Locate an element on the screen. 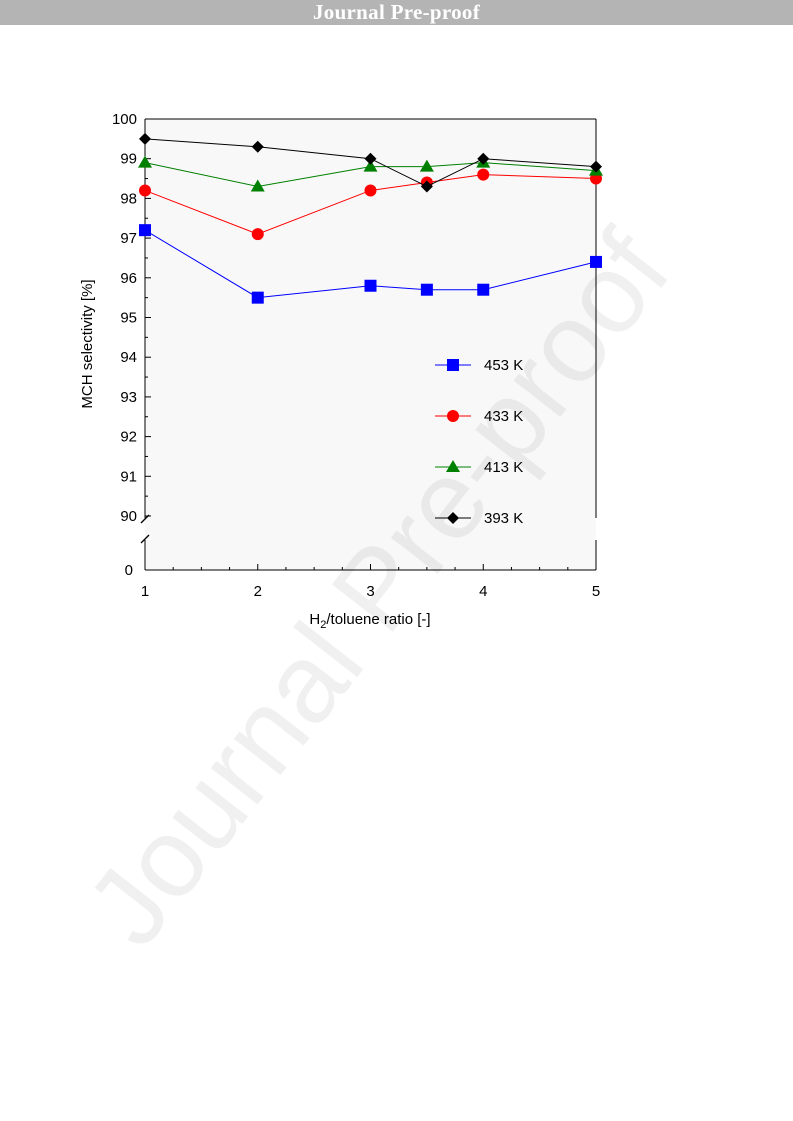 The height and width of the screenshot is (1121, 793). series-413-k is located at coordinates (370, 173).